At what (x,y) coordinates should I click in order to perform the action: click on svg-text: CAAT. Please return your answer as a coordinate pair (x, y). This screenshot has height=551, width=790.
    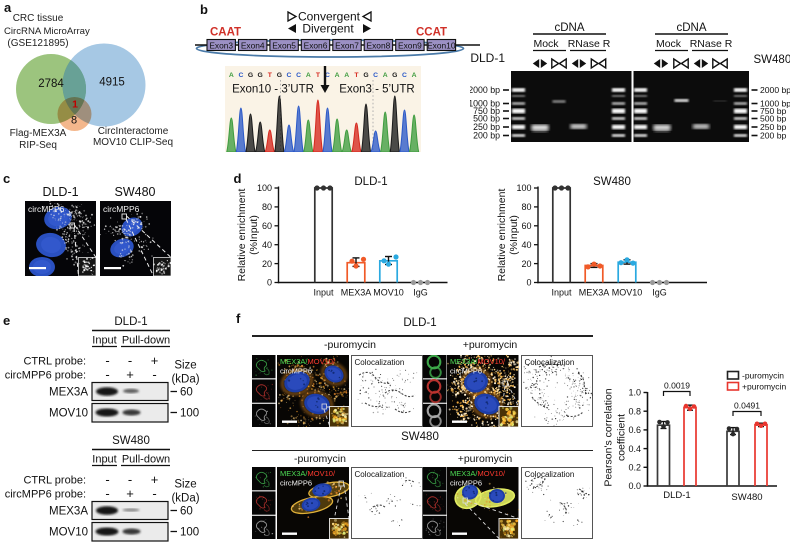
    Looking at the image, I should click on (225, 33).